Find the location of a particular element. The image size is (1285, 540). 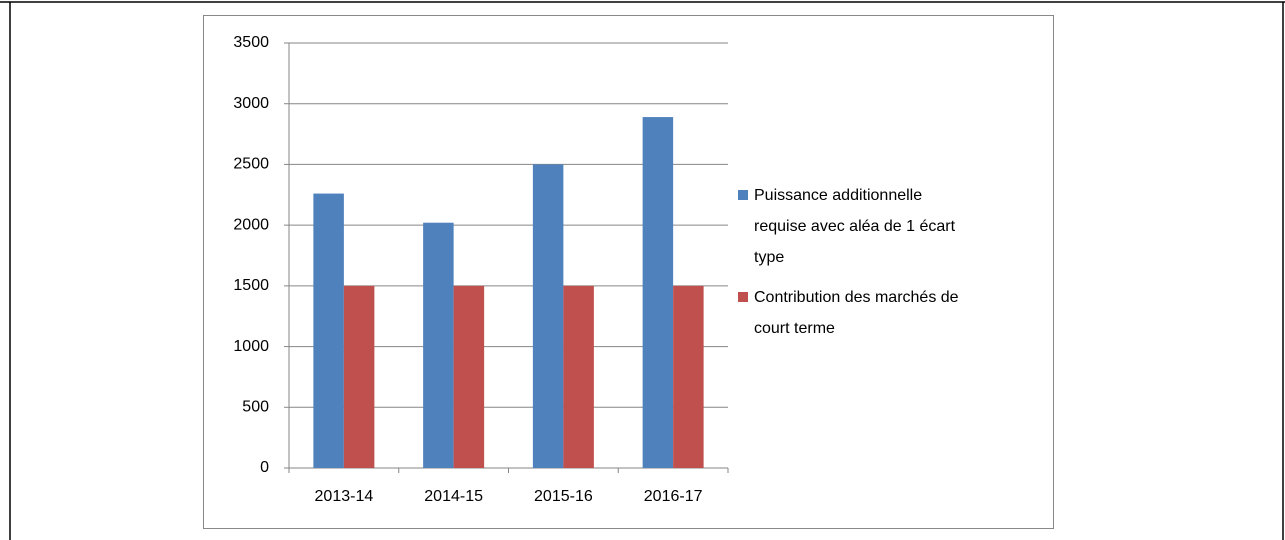

x-tick-label: 2014-15 is located at coordinates (453, 496).